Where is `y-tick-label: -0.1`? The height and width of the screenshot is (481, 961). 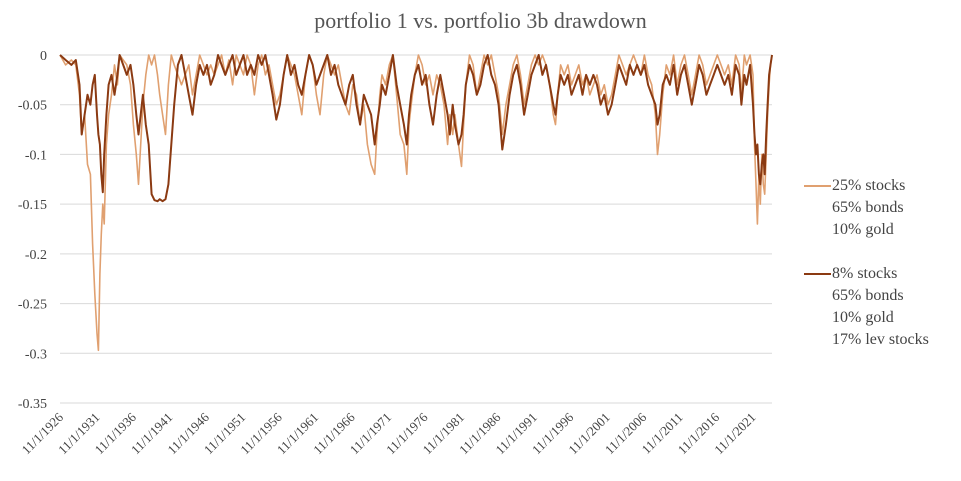 y-tick-label: -0.1 is located at coordinates (36, 155).